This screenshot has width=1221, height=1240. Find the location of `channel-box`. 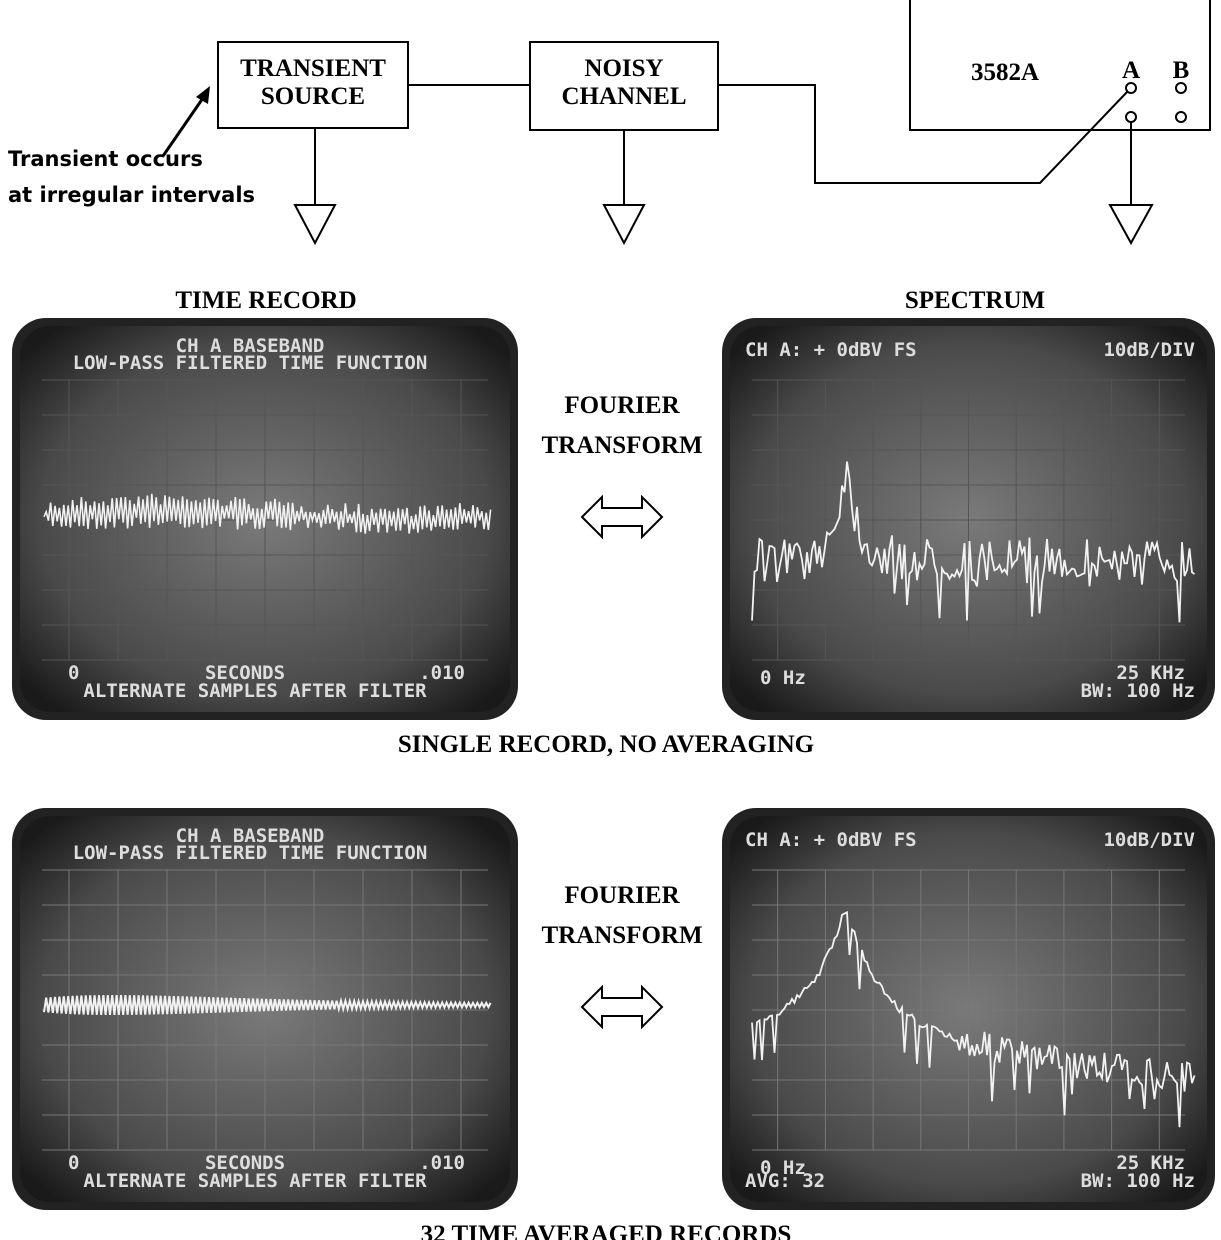

channel-box is located at coordinates (624, 86).